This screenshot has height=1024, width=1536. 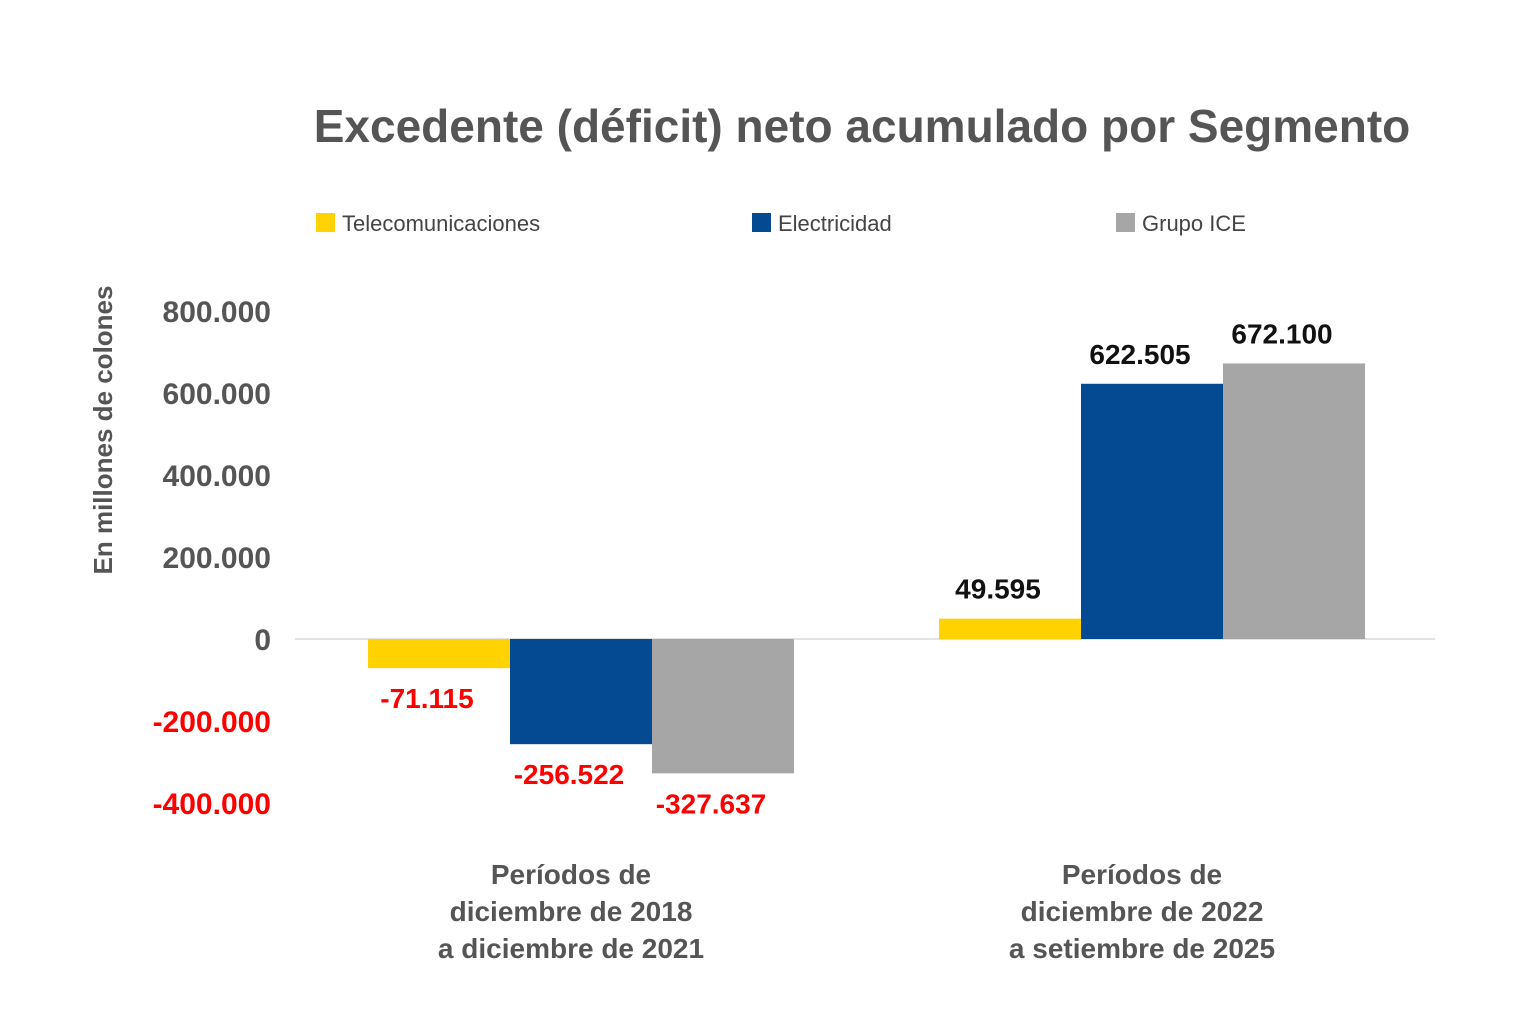 I want to click on data-label: 49.595, so click(x=998, y=589).